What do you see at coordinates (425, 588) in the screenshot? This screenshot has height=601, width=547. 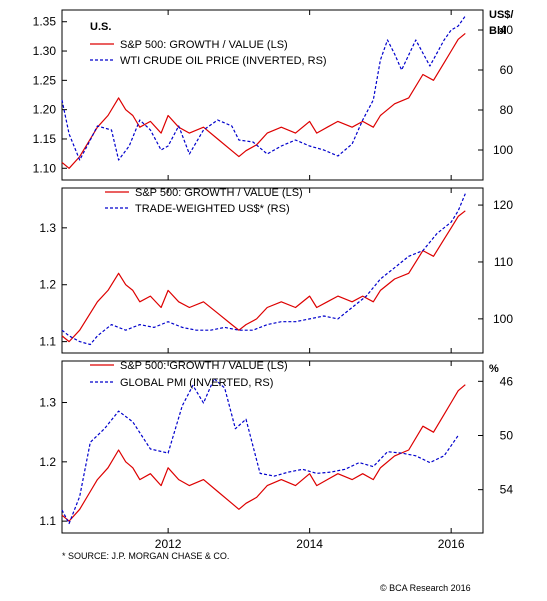 I see `copyright-credit: © BCA Research 2016` at bounding box center [425, 588].